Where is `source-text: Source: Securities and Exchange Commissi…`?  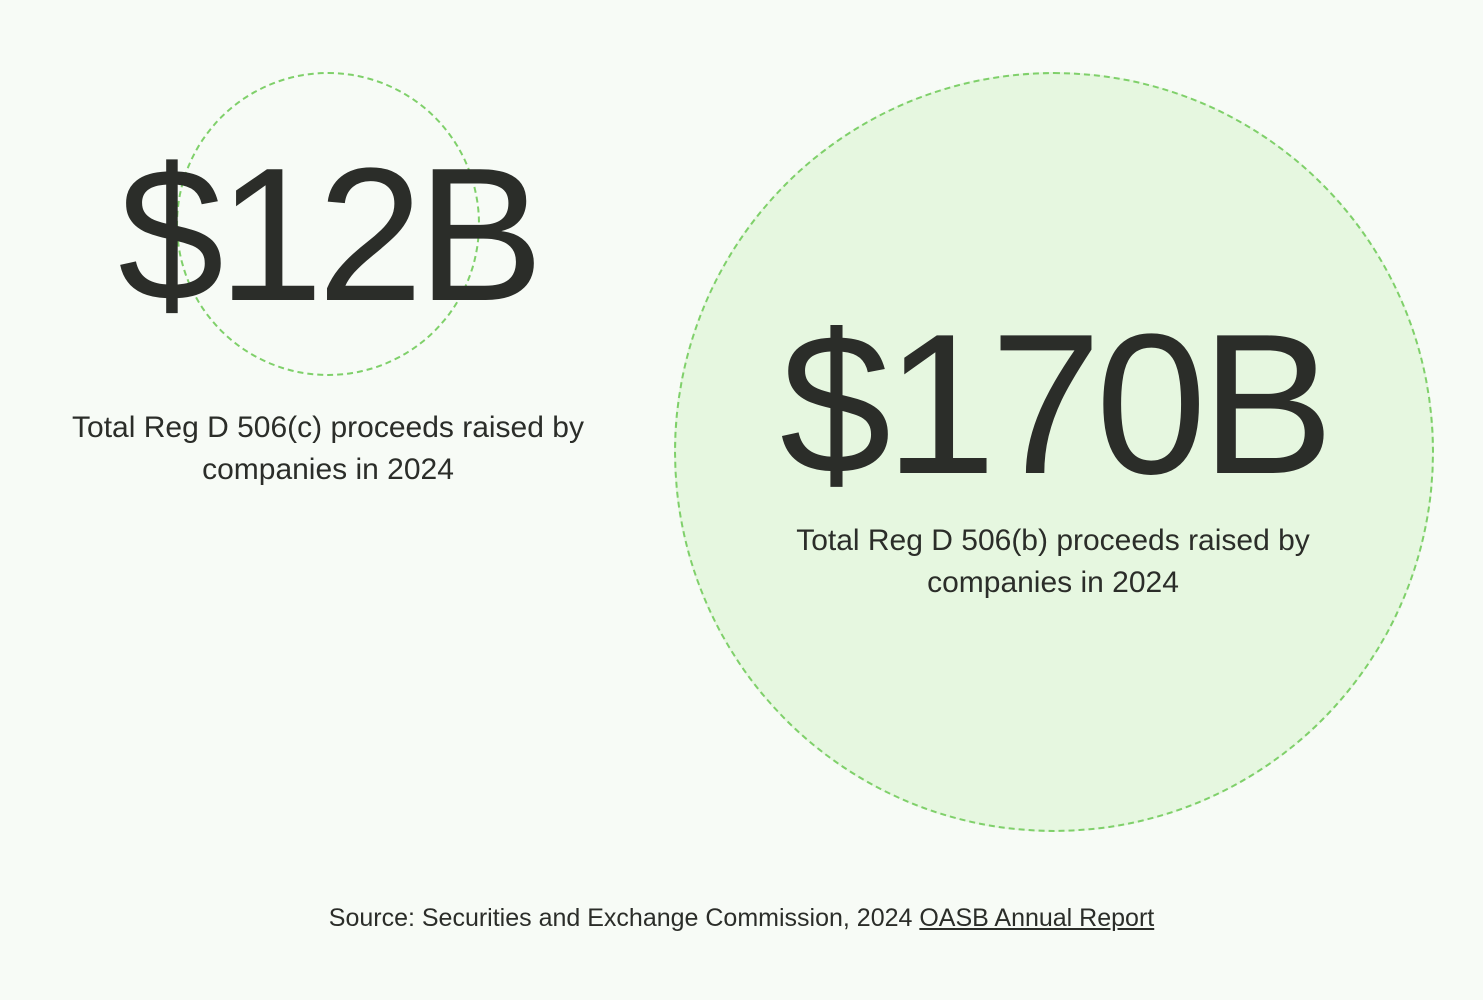 source-text: Source: Securities and Exchange Commissi… is located at coordinates (624, 918).